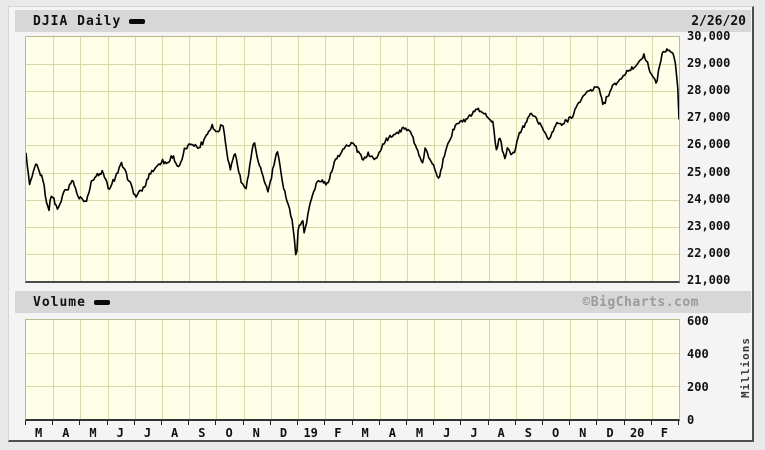 The width and height of the screenshot is (765, 450). I want to click on bigcharts-copyright: ©BigCharts.com, so click(640, 302).